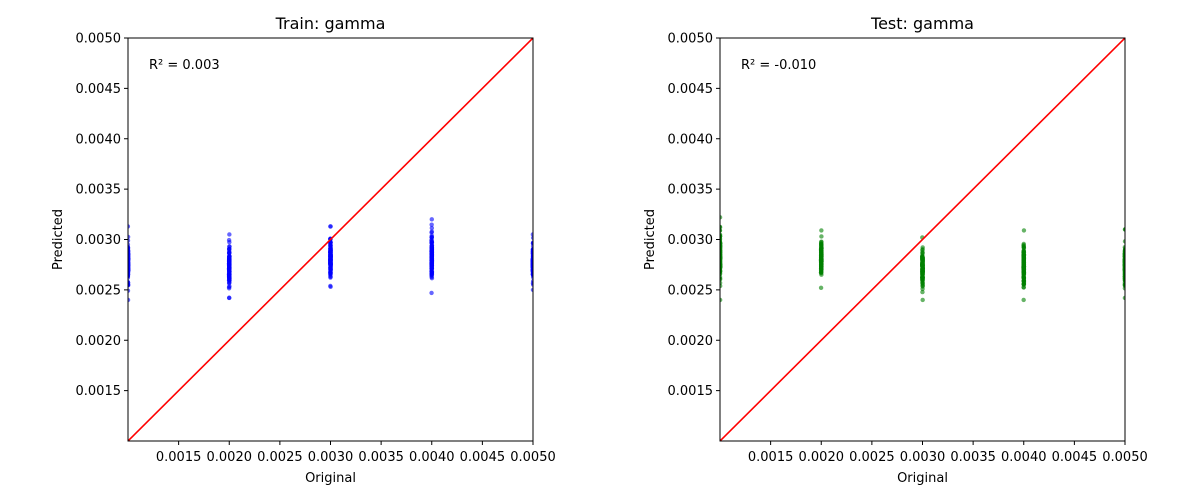 The height and width of the screenshot is (500, 1200). I want to click on y-tick-label: 0.0020, so click(691, 341).